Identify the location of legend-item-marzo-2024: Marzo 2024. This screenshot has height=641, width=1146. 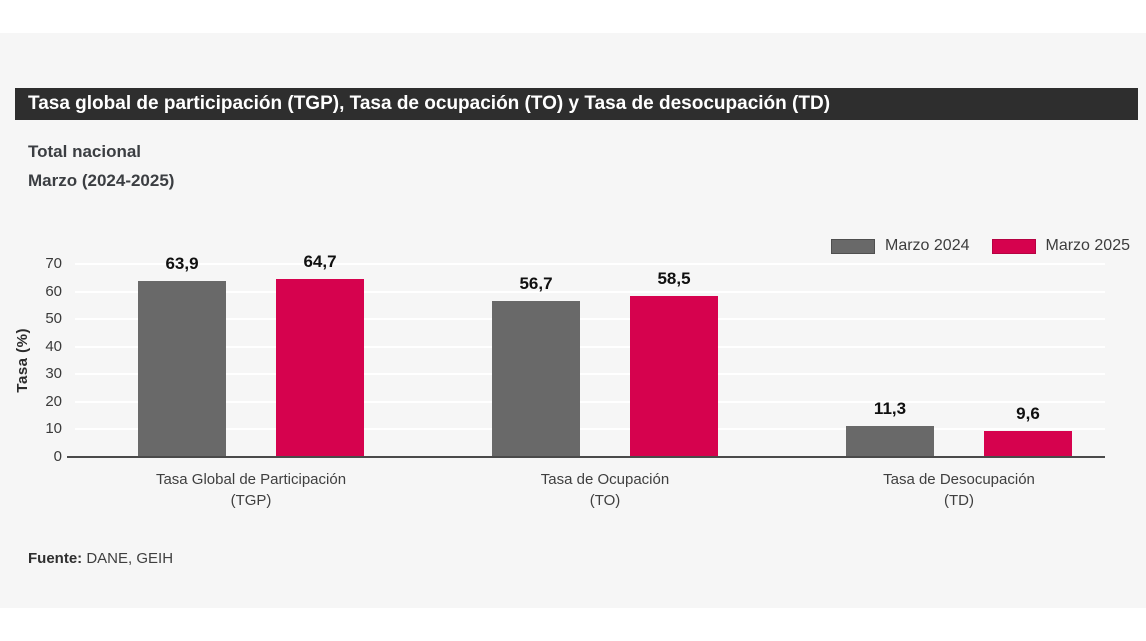
(900, 246).